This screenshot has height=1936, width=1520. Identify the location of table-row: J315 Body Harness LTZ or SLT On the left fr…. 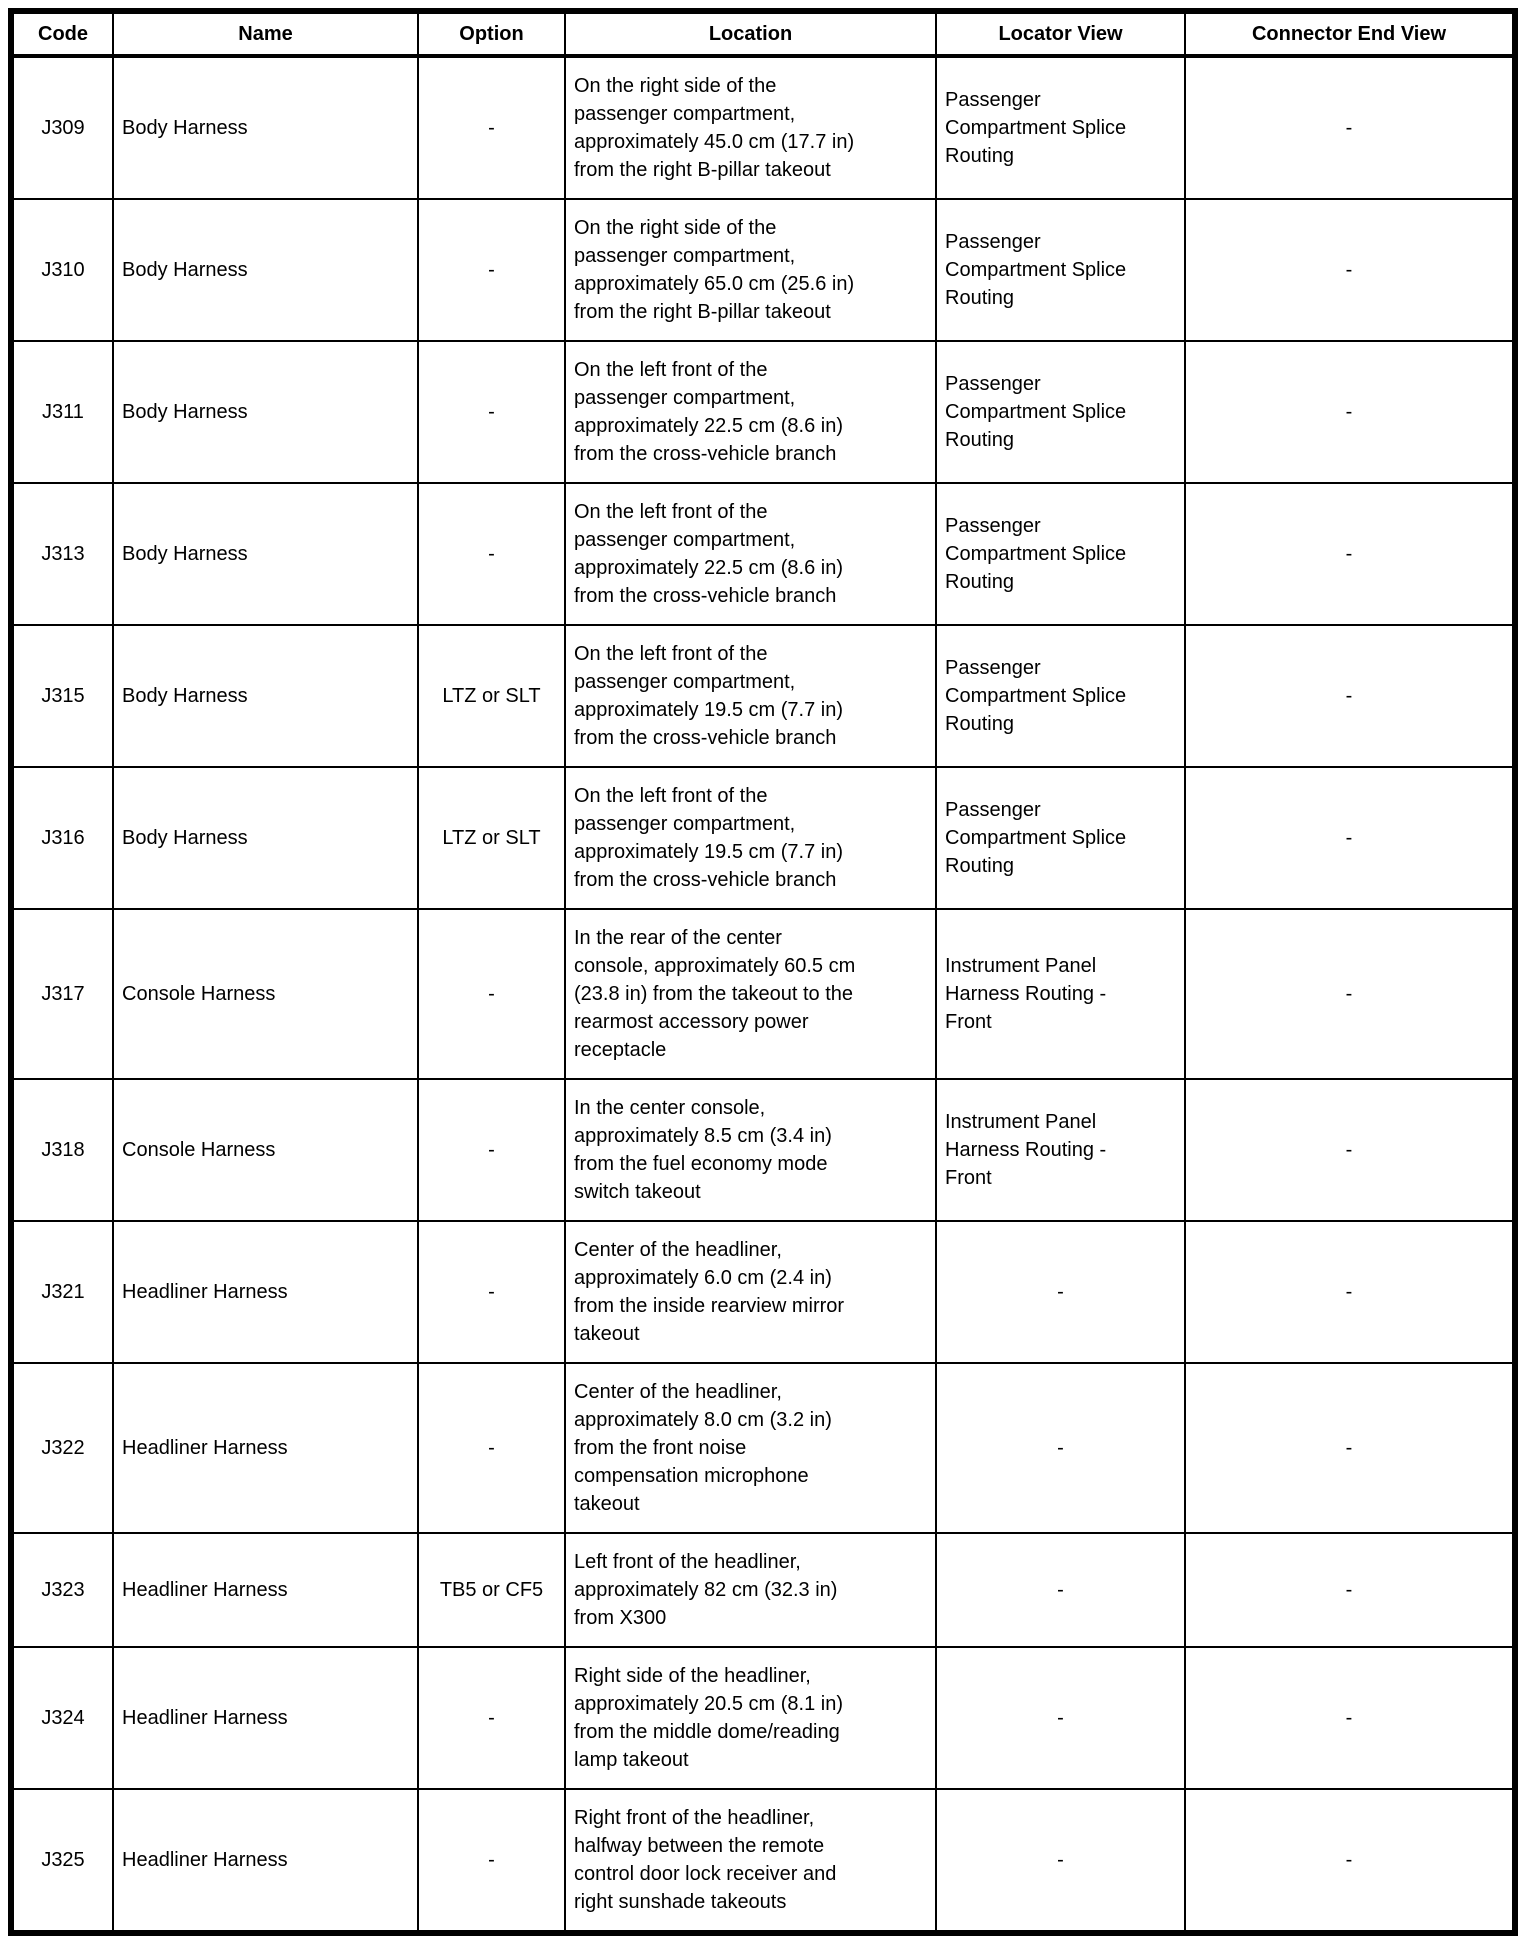
(763, 696).